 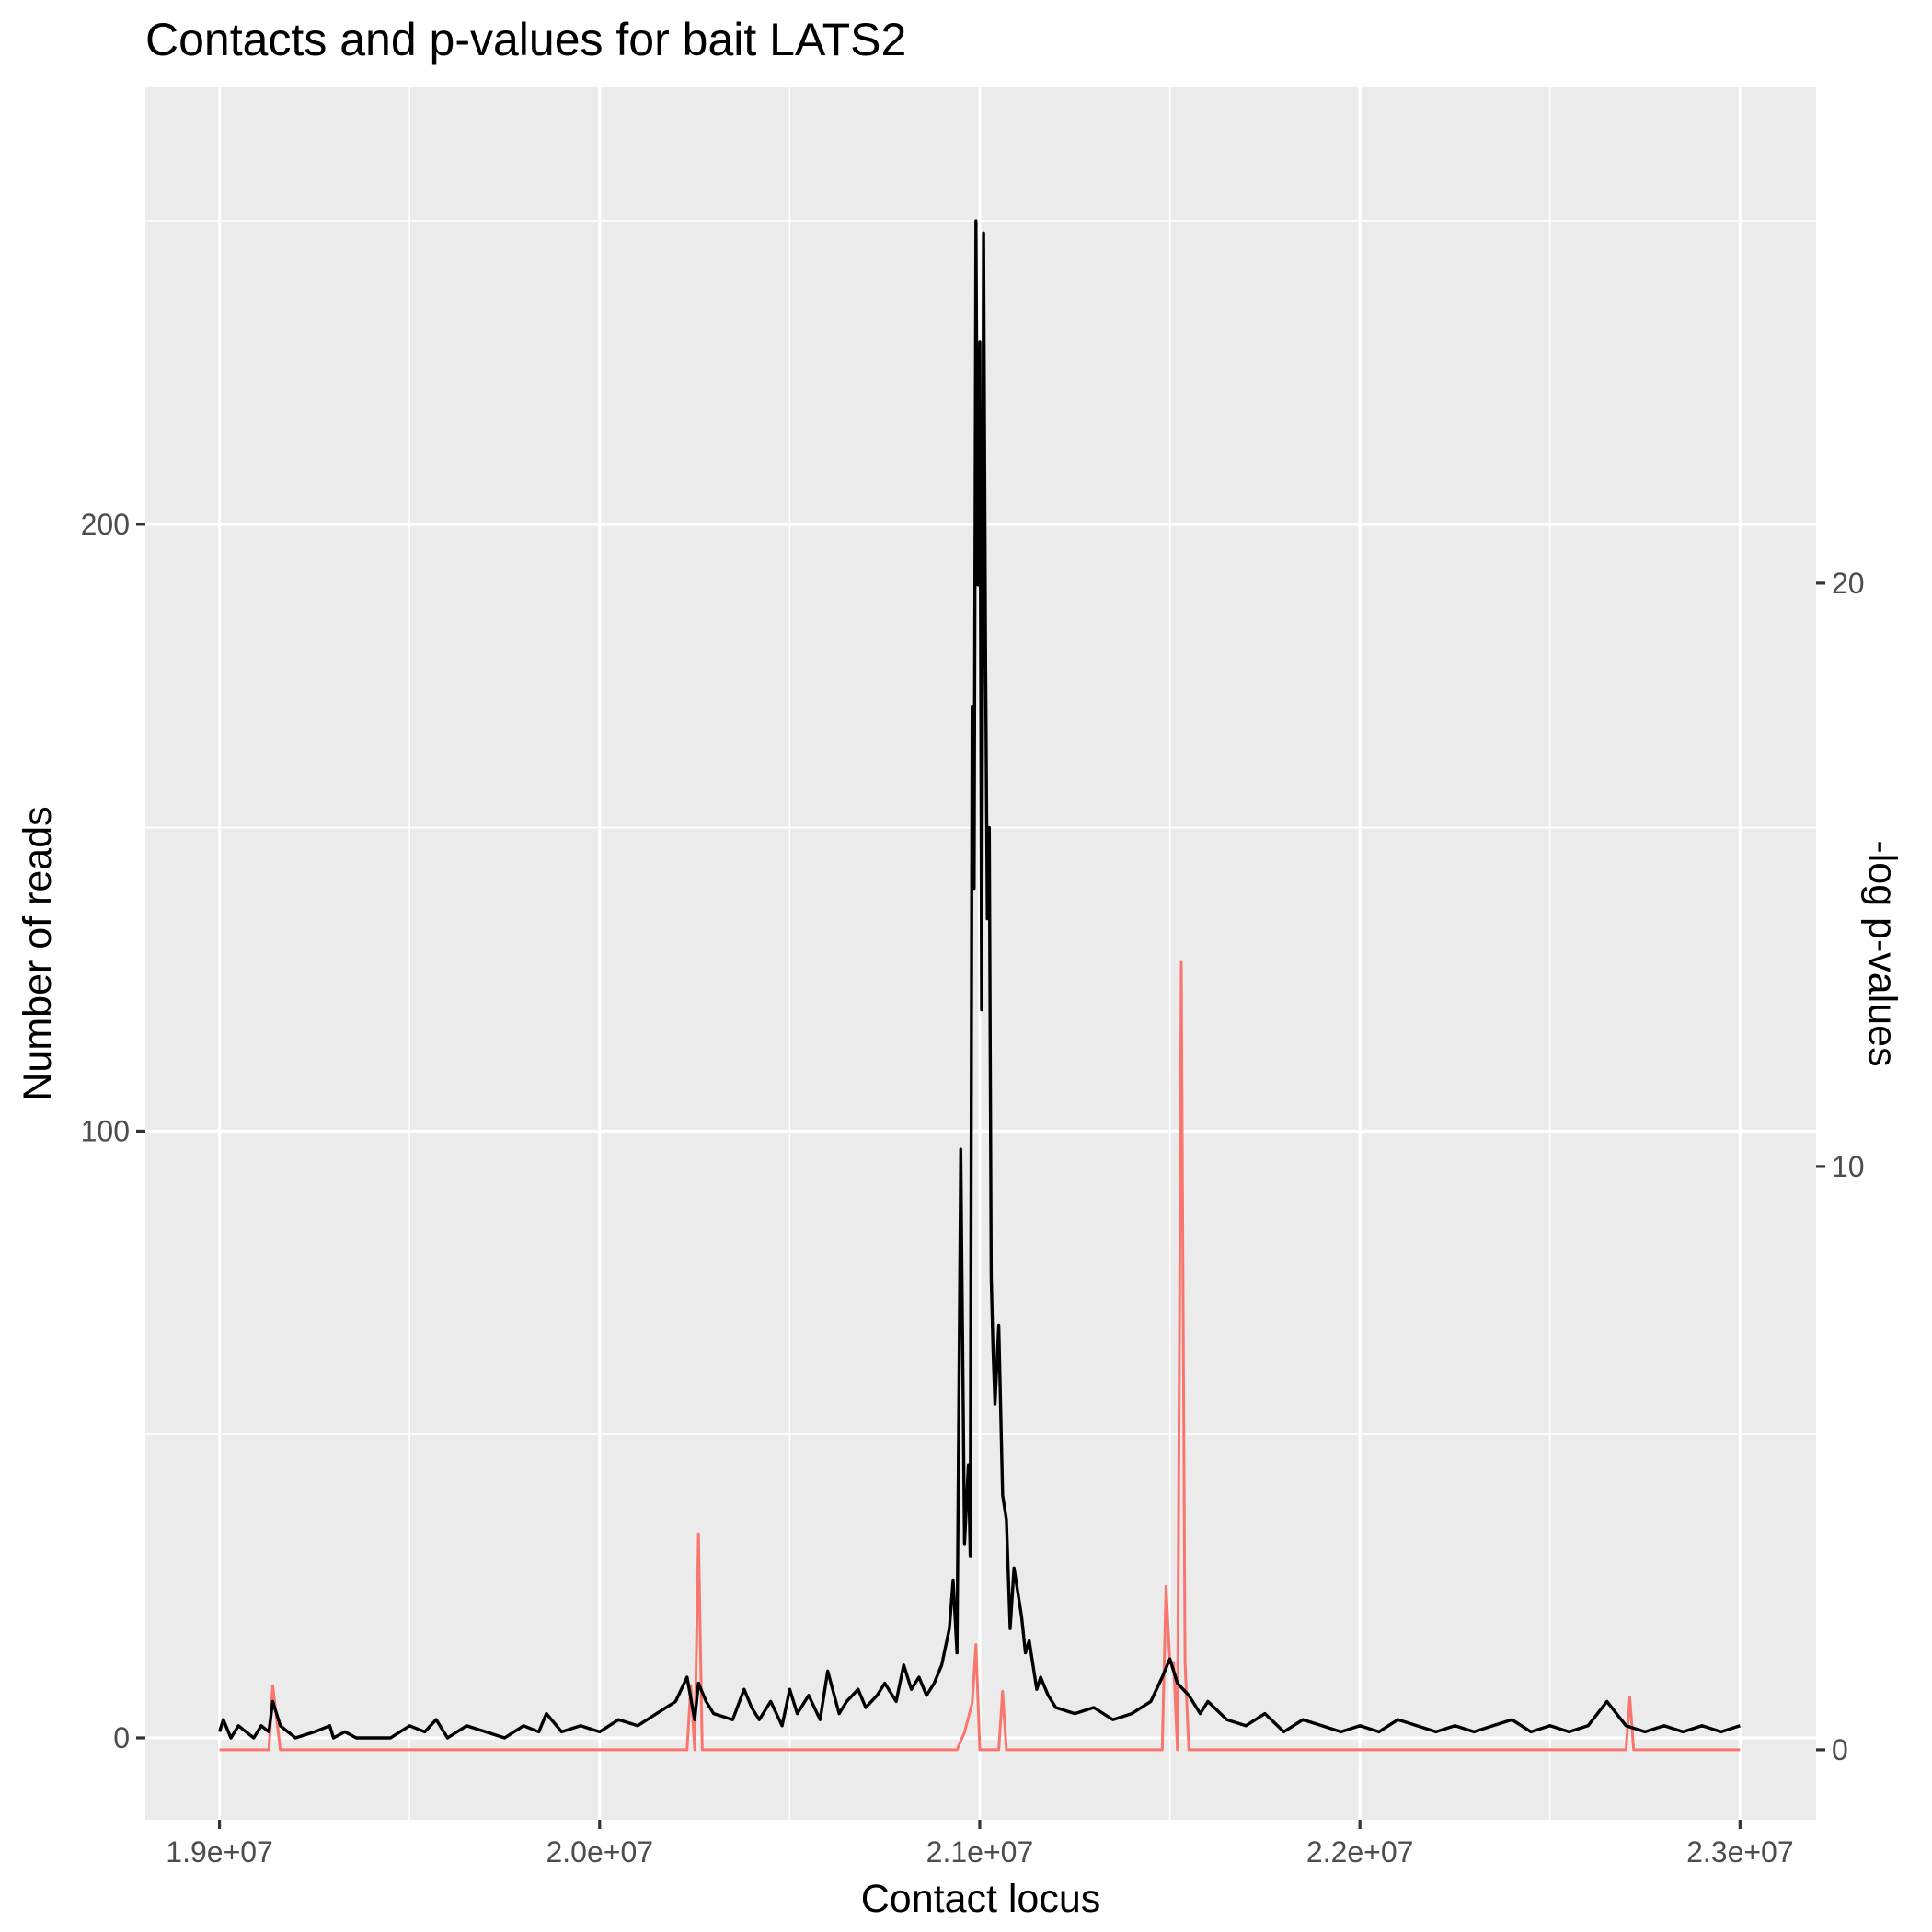 I want to click on y2-tick-label: 0, so click(x=1840, y=1749).